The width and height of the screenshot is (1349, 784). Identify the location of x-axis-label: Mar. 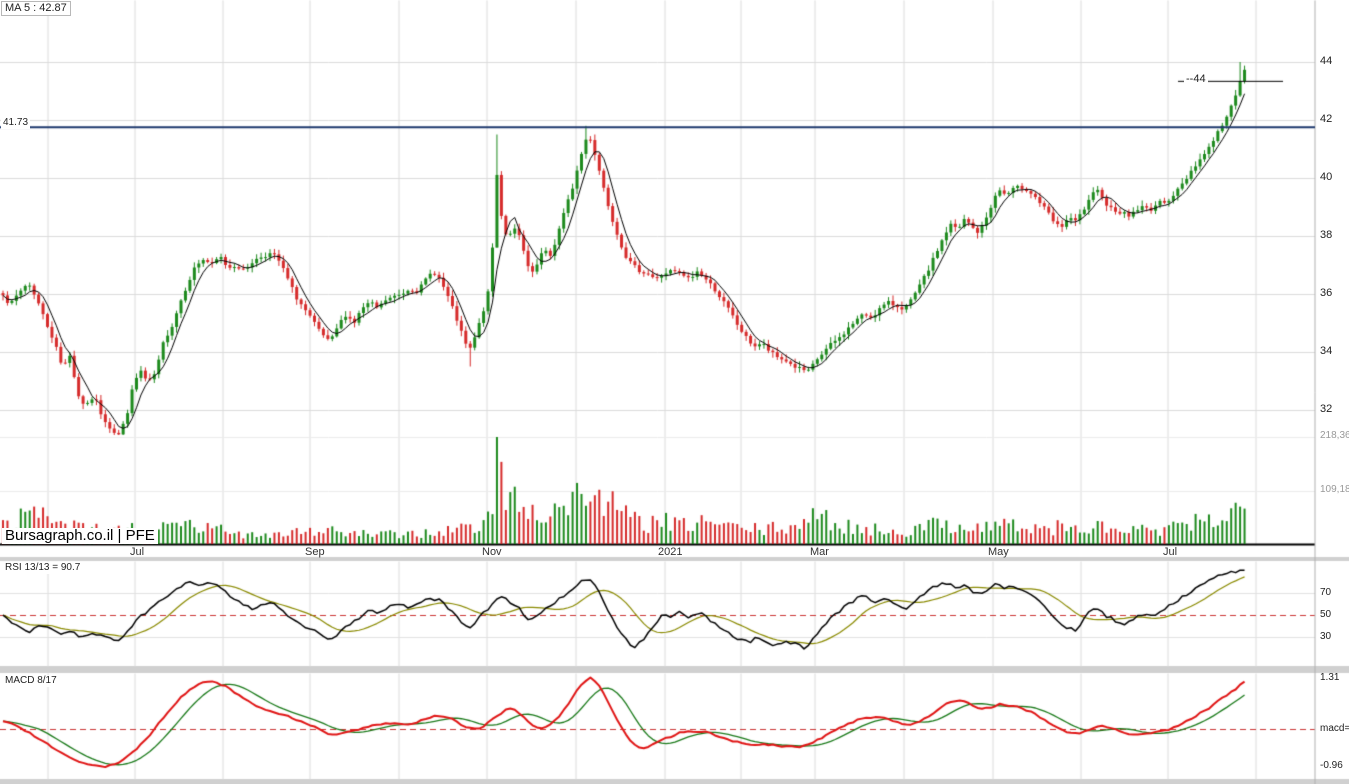
(819, 552).